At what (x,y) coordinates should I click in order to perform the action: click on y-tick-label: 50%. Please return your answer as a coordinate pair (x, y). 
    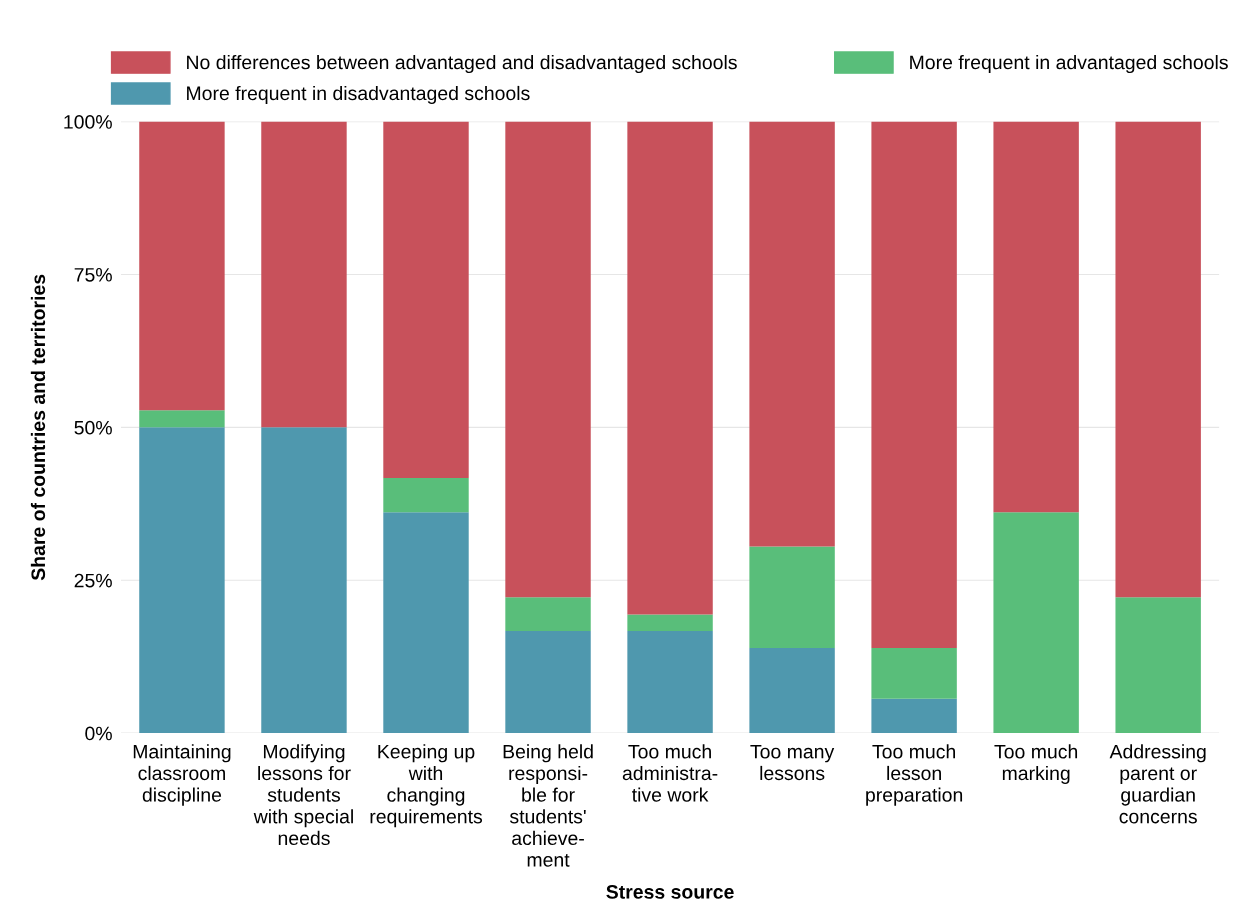
    Looking at the image, I should click on (93, 427).